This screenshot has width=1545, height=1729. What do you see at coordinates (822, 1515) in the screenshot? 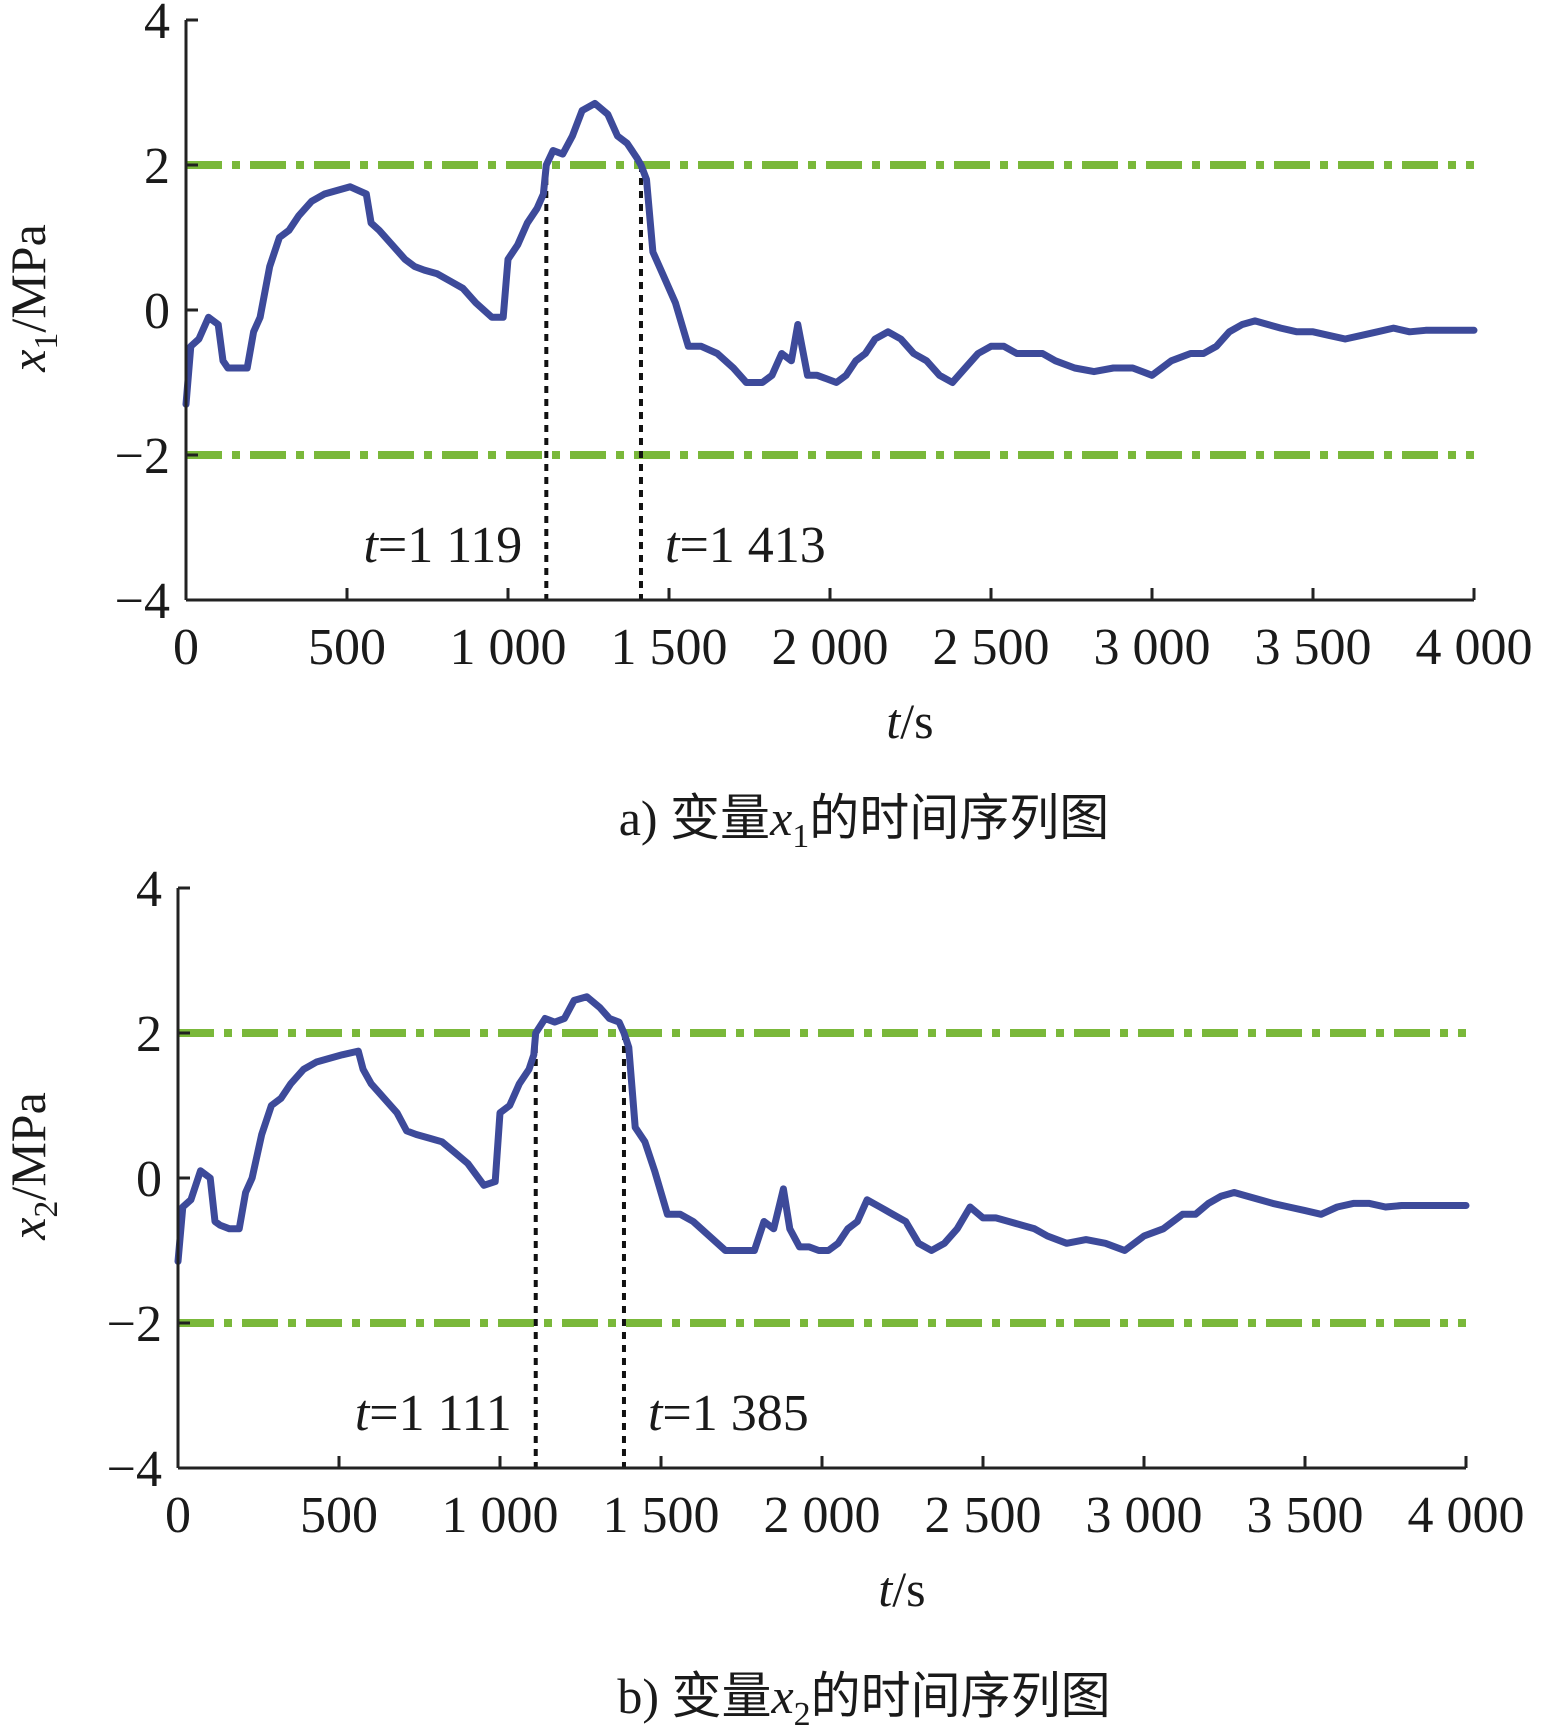
I see `panel-b-x-tick-label: 2 000` at bounding box center [822, 1515].